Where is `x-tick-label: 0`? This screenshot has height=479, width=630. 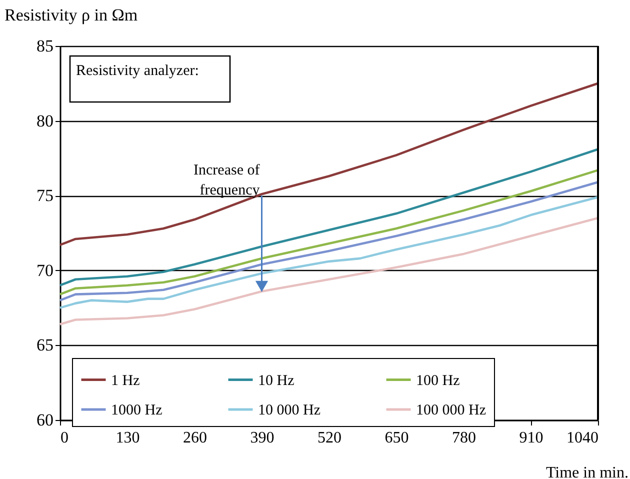
x-tick-label: 0 is located at coordinates (64, 438).